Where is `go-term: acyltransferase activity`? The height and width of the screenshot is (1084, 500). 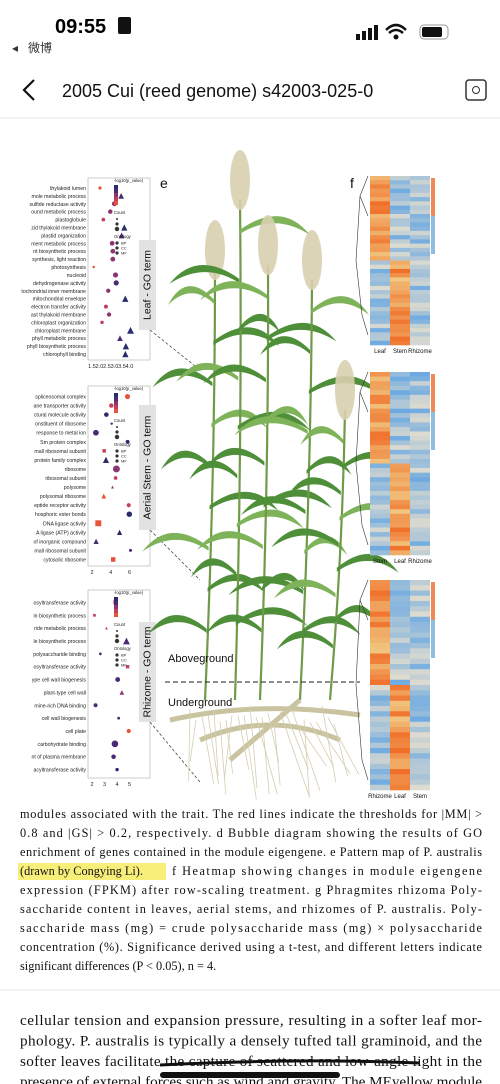
go-term: acyltransferase activity is located at coordinates (60, 771).